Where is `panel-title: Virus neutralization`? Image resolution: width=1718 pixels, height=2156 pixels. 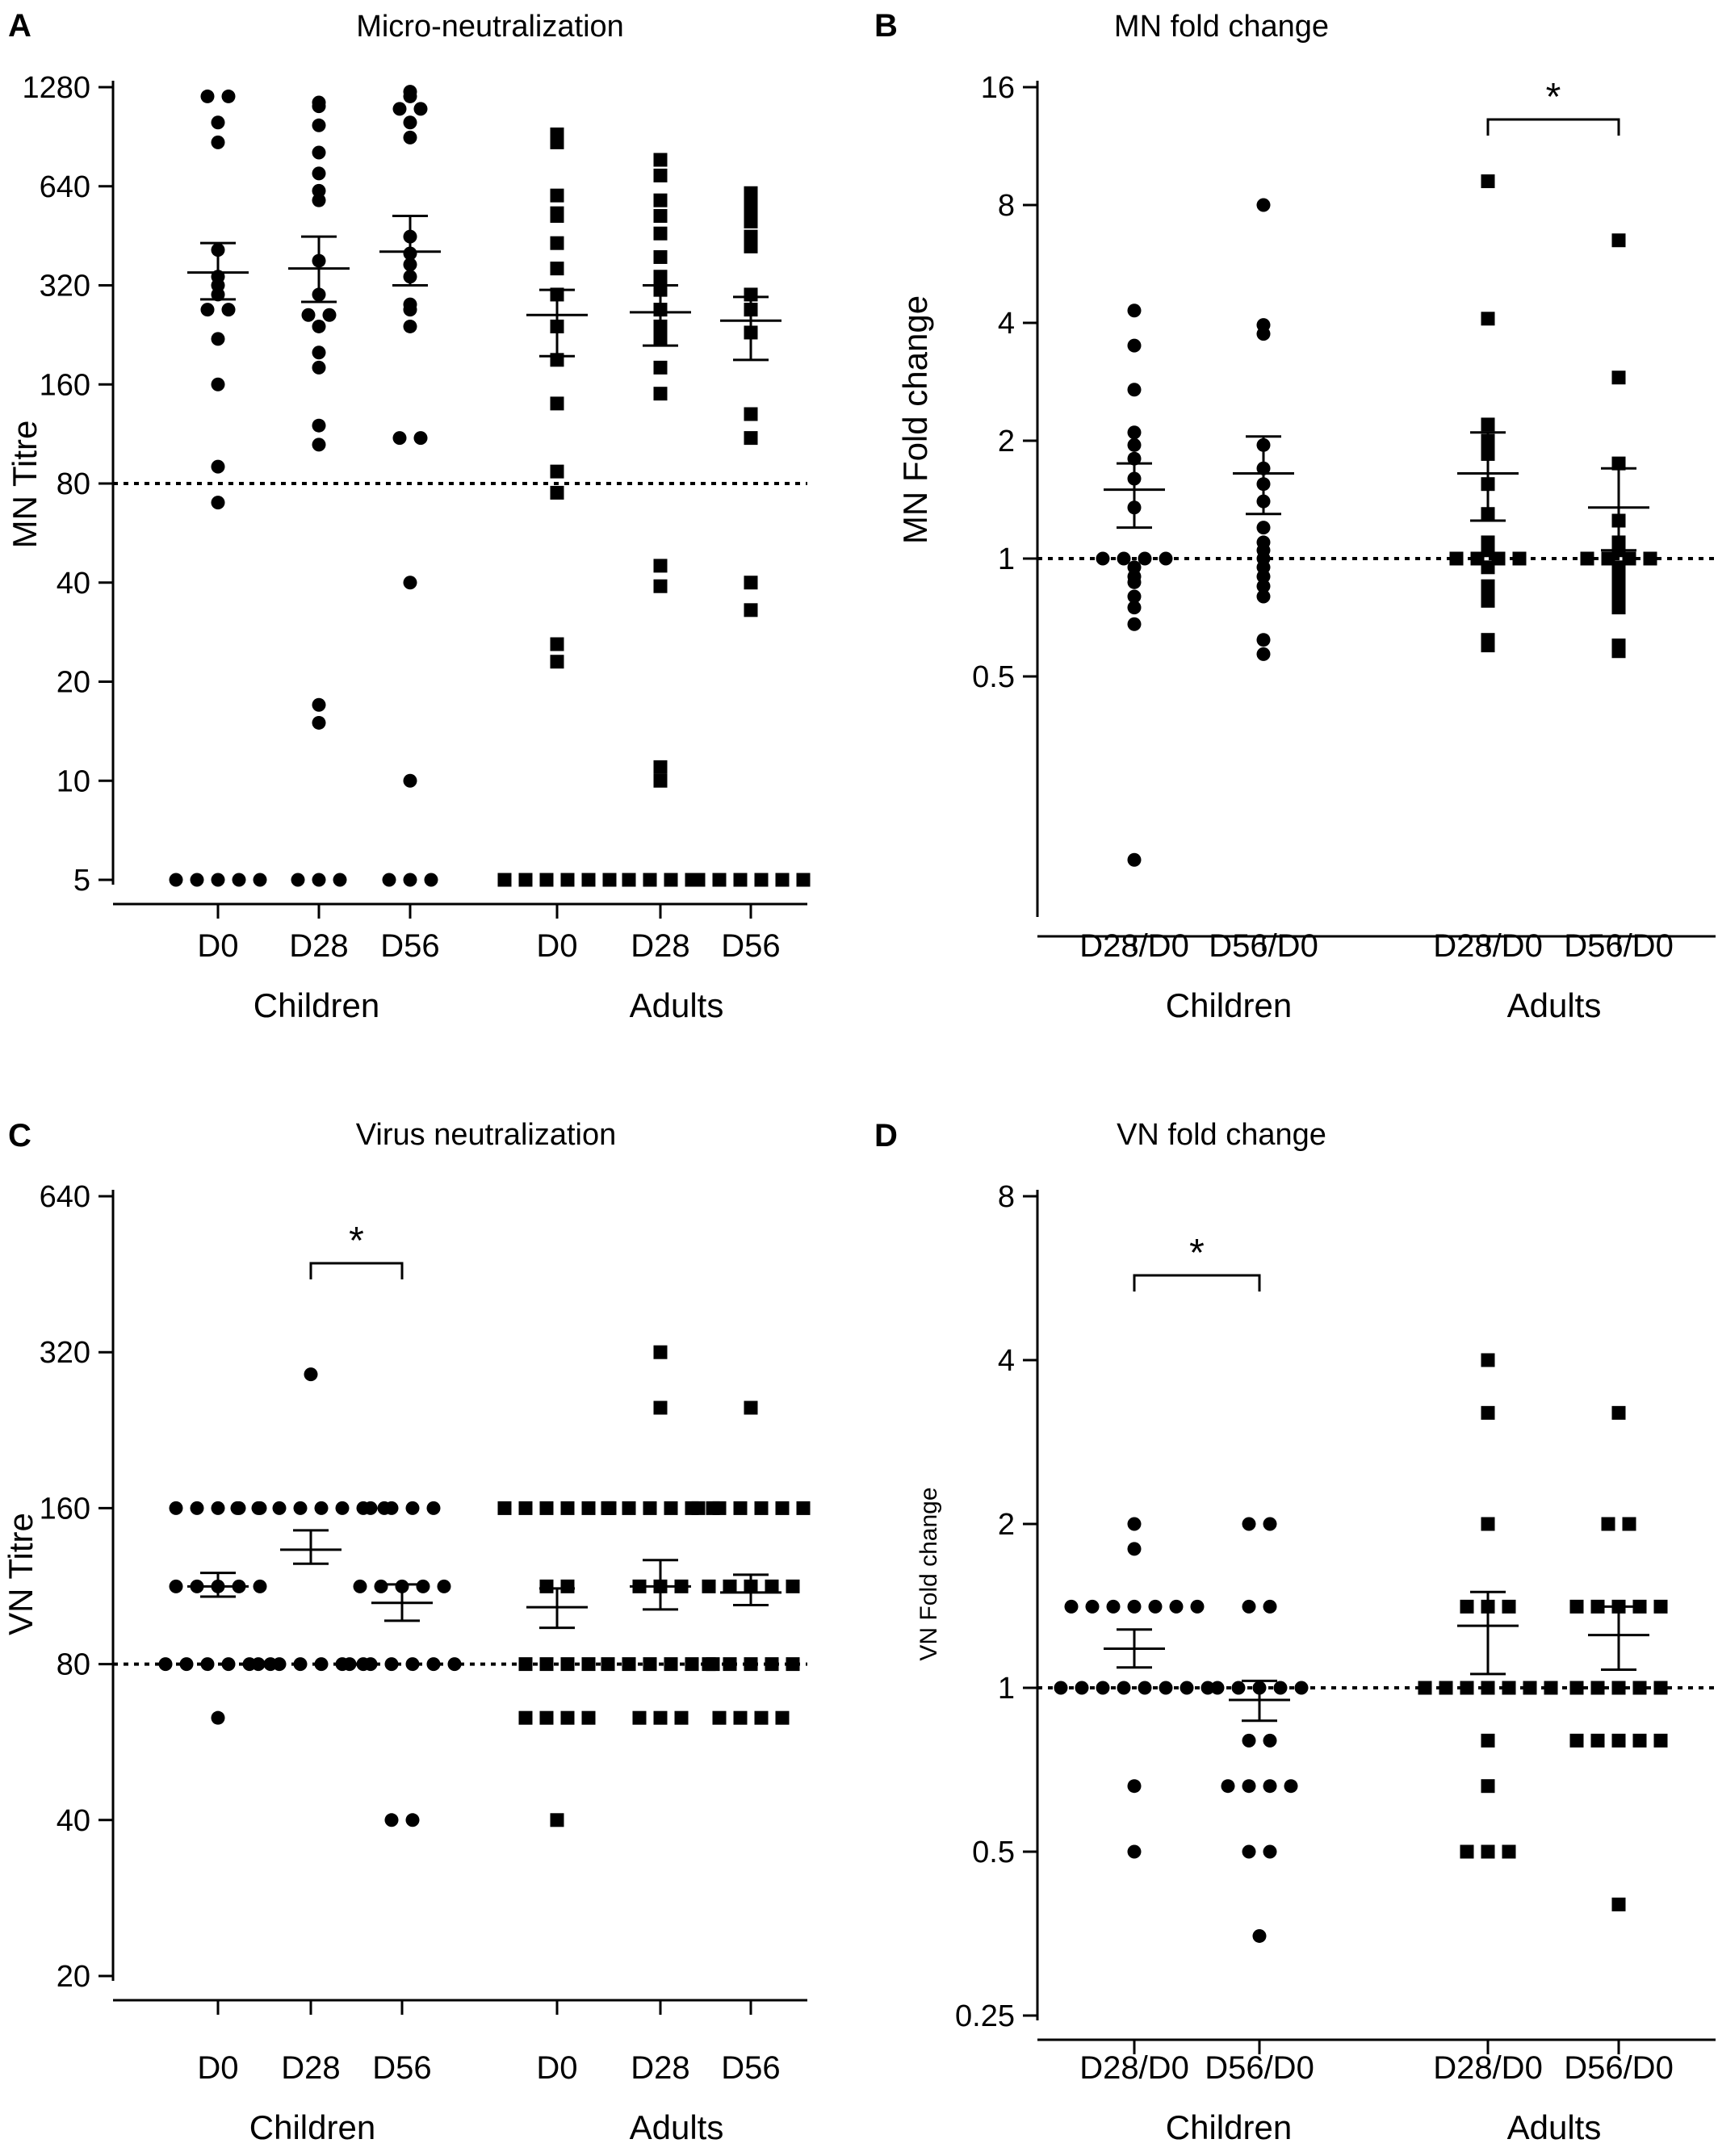 panel-title: Virus neutralization is located at coordinates (486, 1135).